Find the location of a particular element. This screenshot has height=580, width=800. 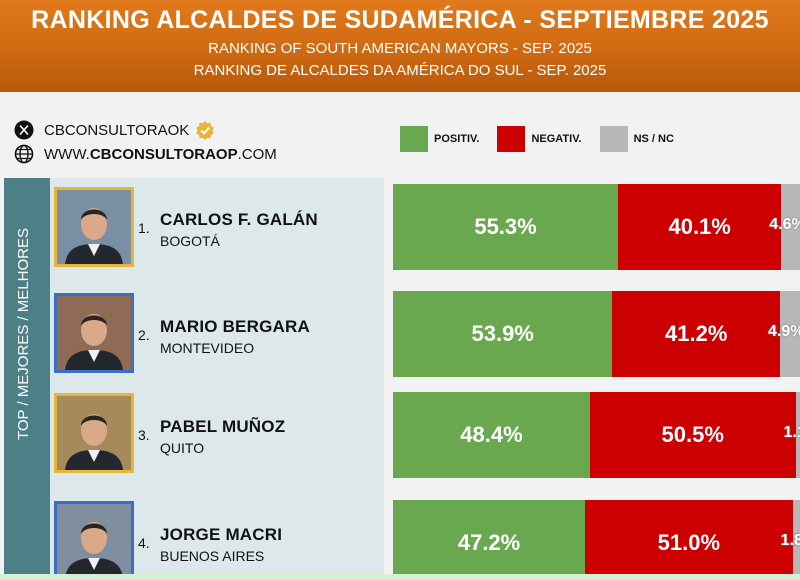

bar-positive: 55.3% is located at coordinates (506, 227).